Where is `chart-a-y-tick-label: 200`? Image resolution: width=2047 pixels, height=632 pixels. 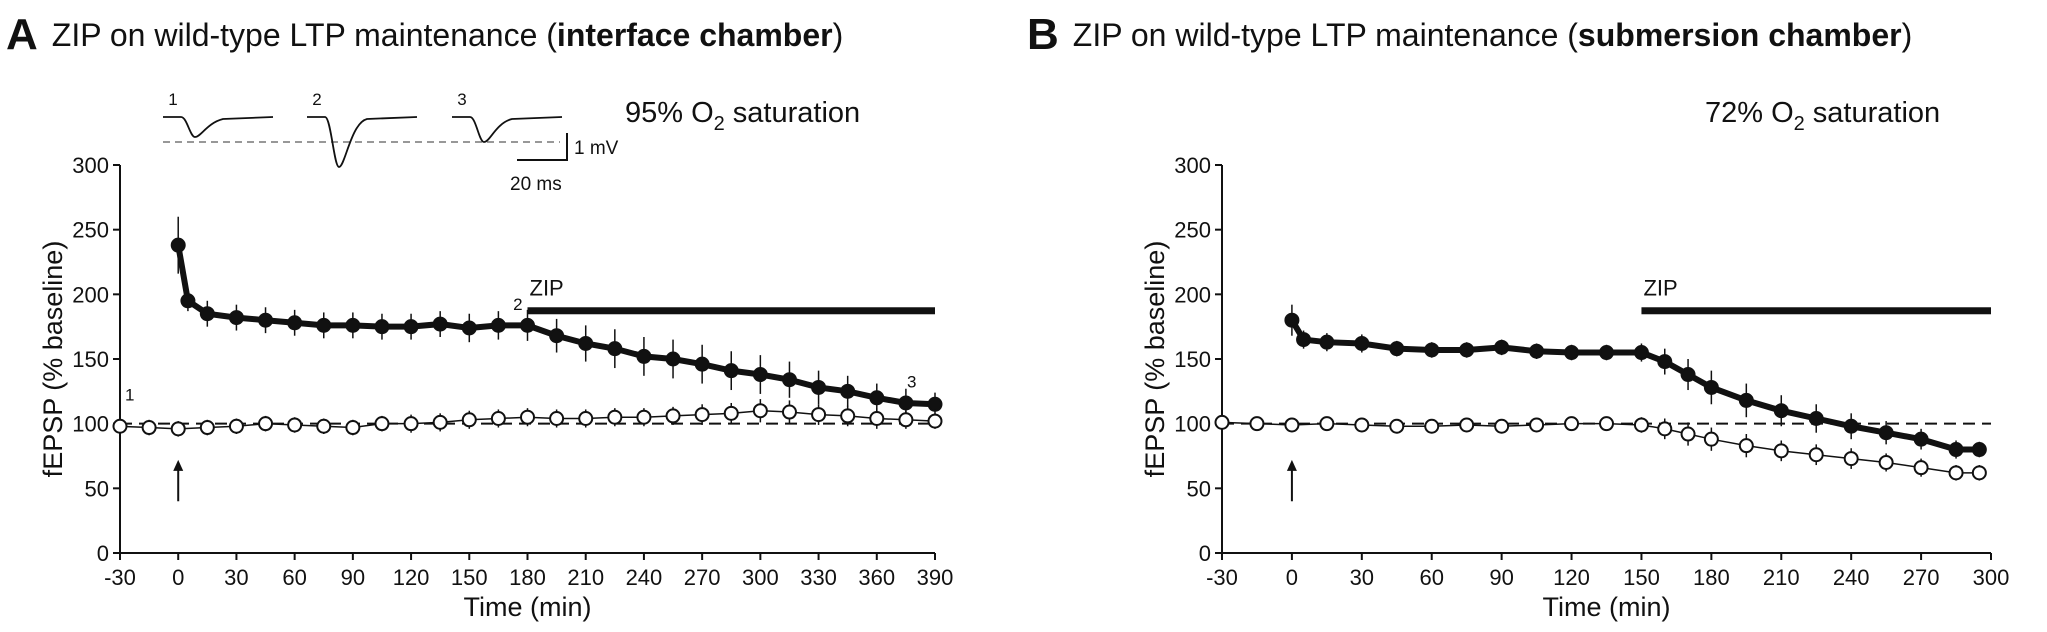
chart-a-y-tick-label: 200 is located at coordinates (90, 294).